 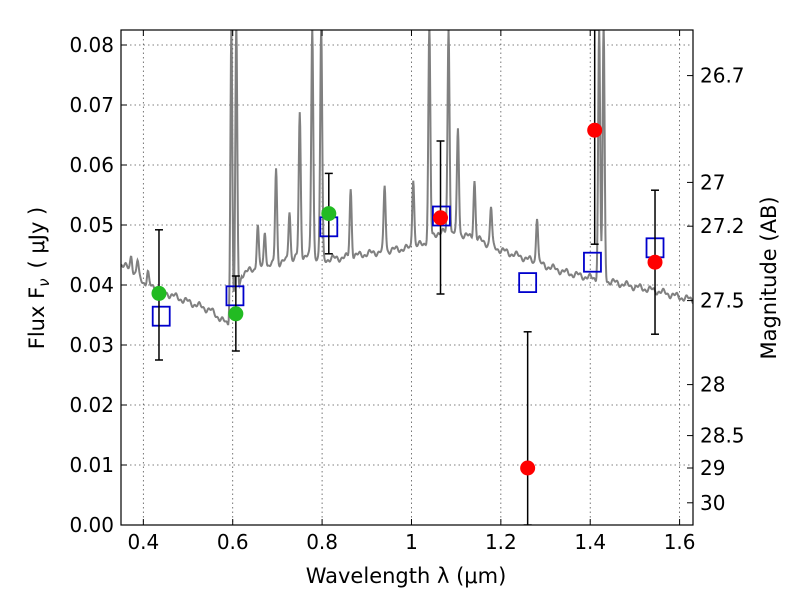 I want to click on x-tick-label: 0.8, so click(x=322, y=542).